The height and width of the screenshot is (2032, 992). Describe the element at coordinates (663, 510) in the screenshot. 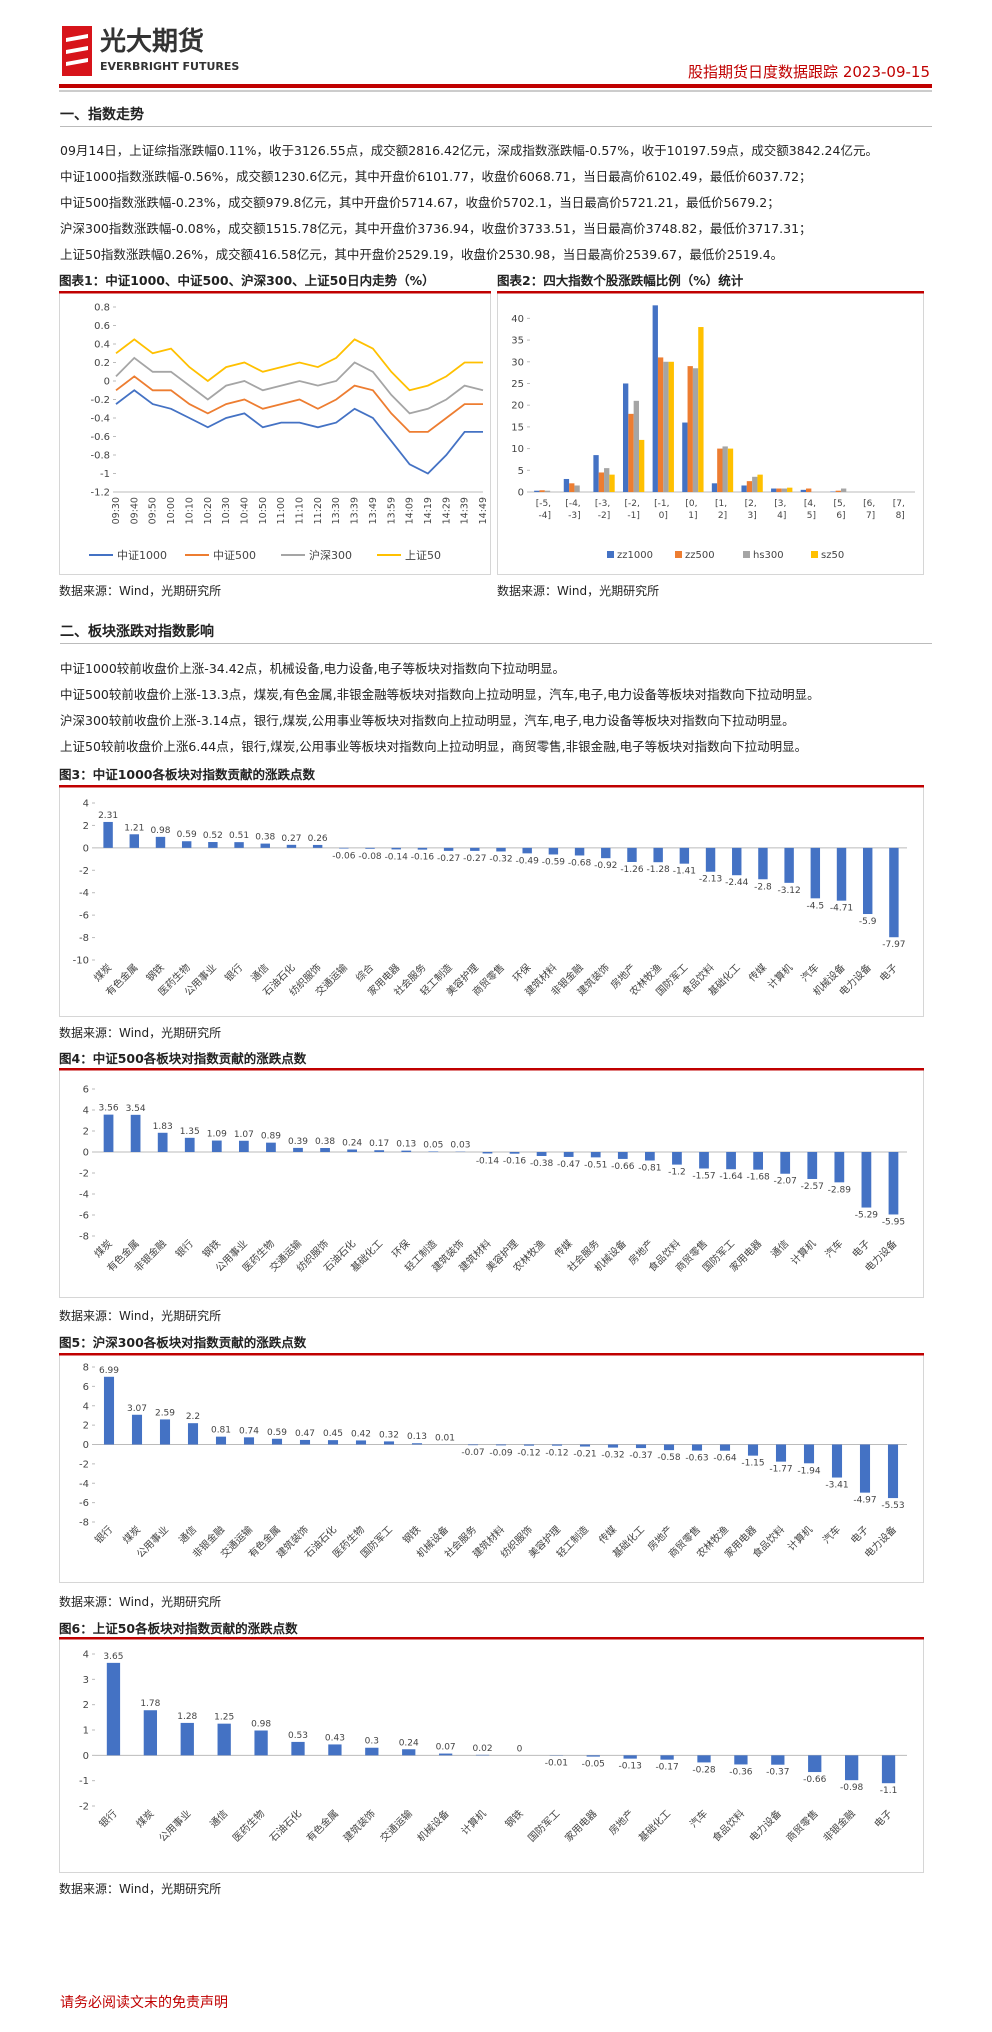

I see `x-tick-label: [-1, 0]` at that location.